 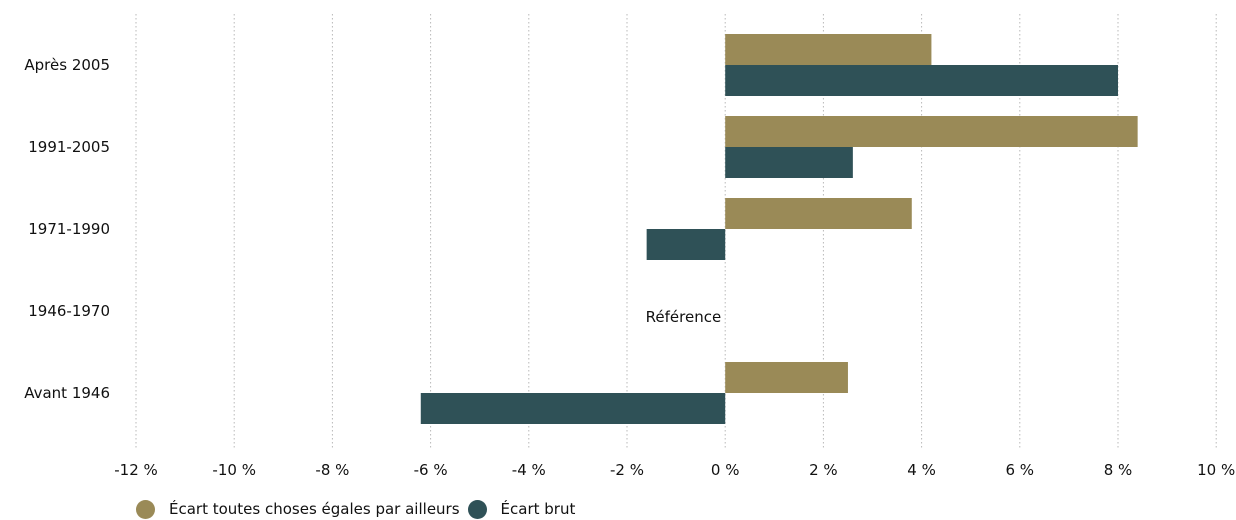 I want to click on legend-swatch-adjusted, so click(x=145, y=509).